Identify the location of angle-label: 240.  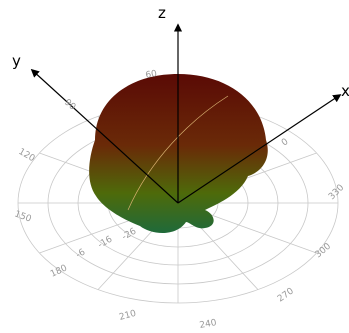
(208, 324).